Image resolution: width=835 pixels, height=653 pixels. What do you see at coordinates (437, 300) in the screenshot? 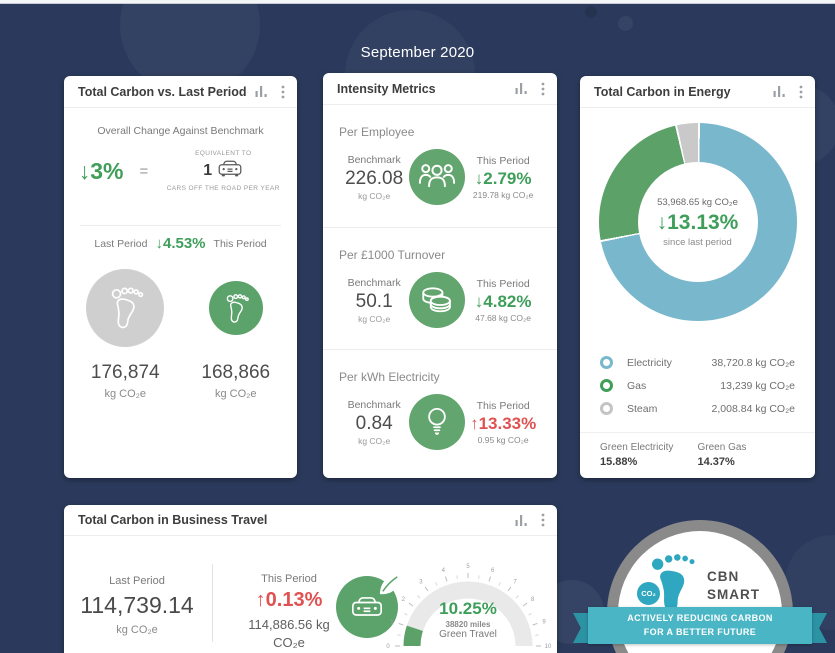
I see `coins-icon` at bounding box center [437, 300].